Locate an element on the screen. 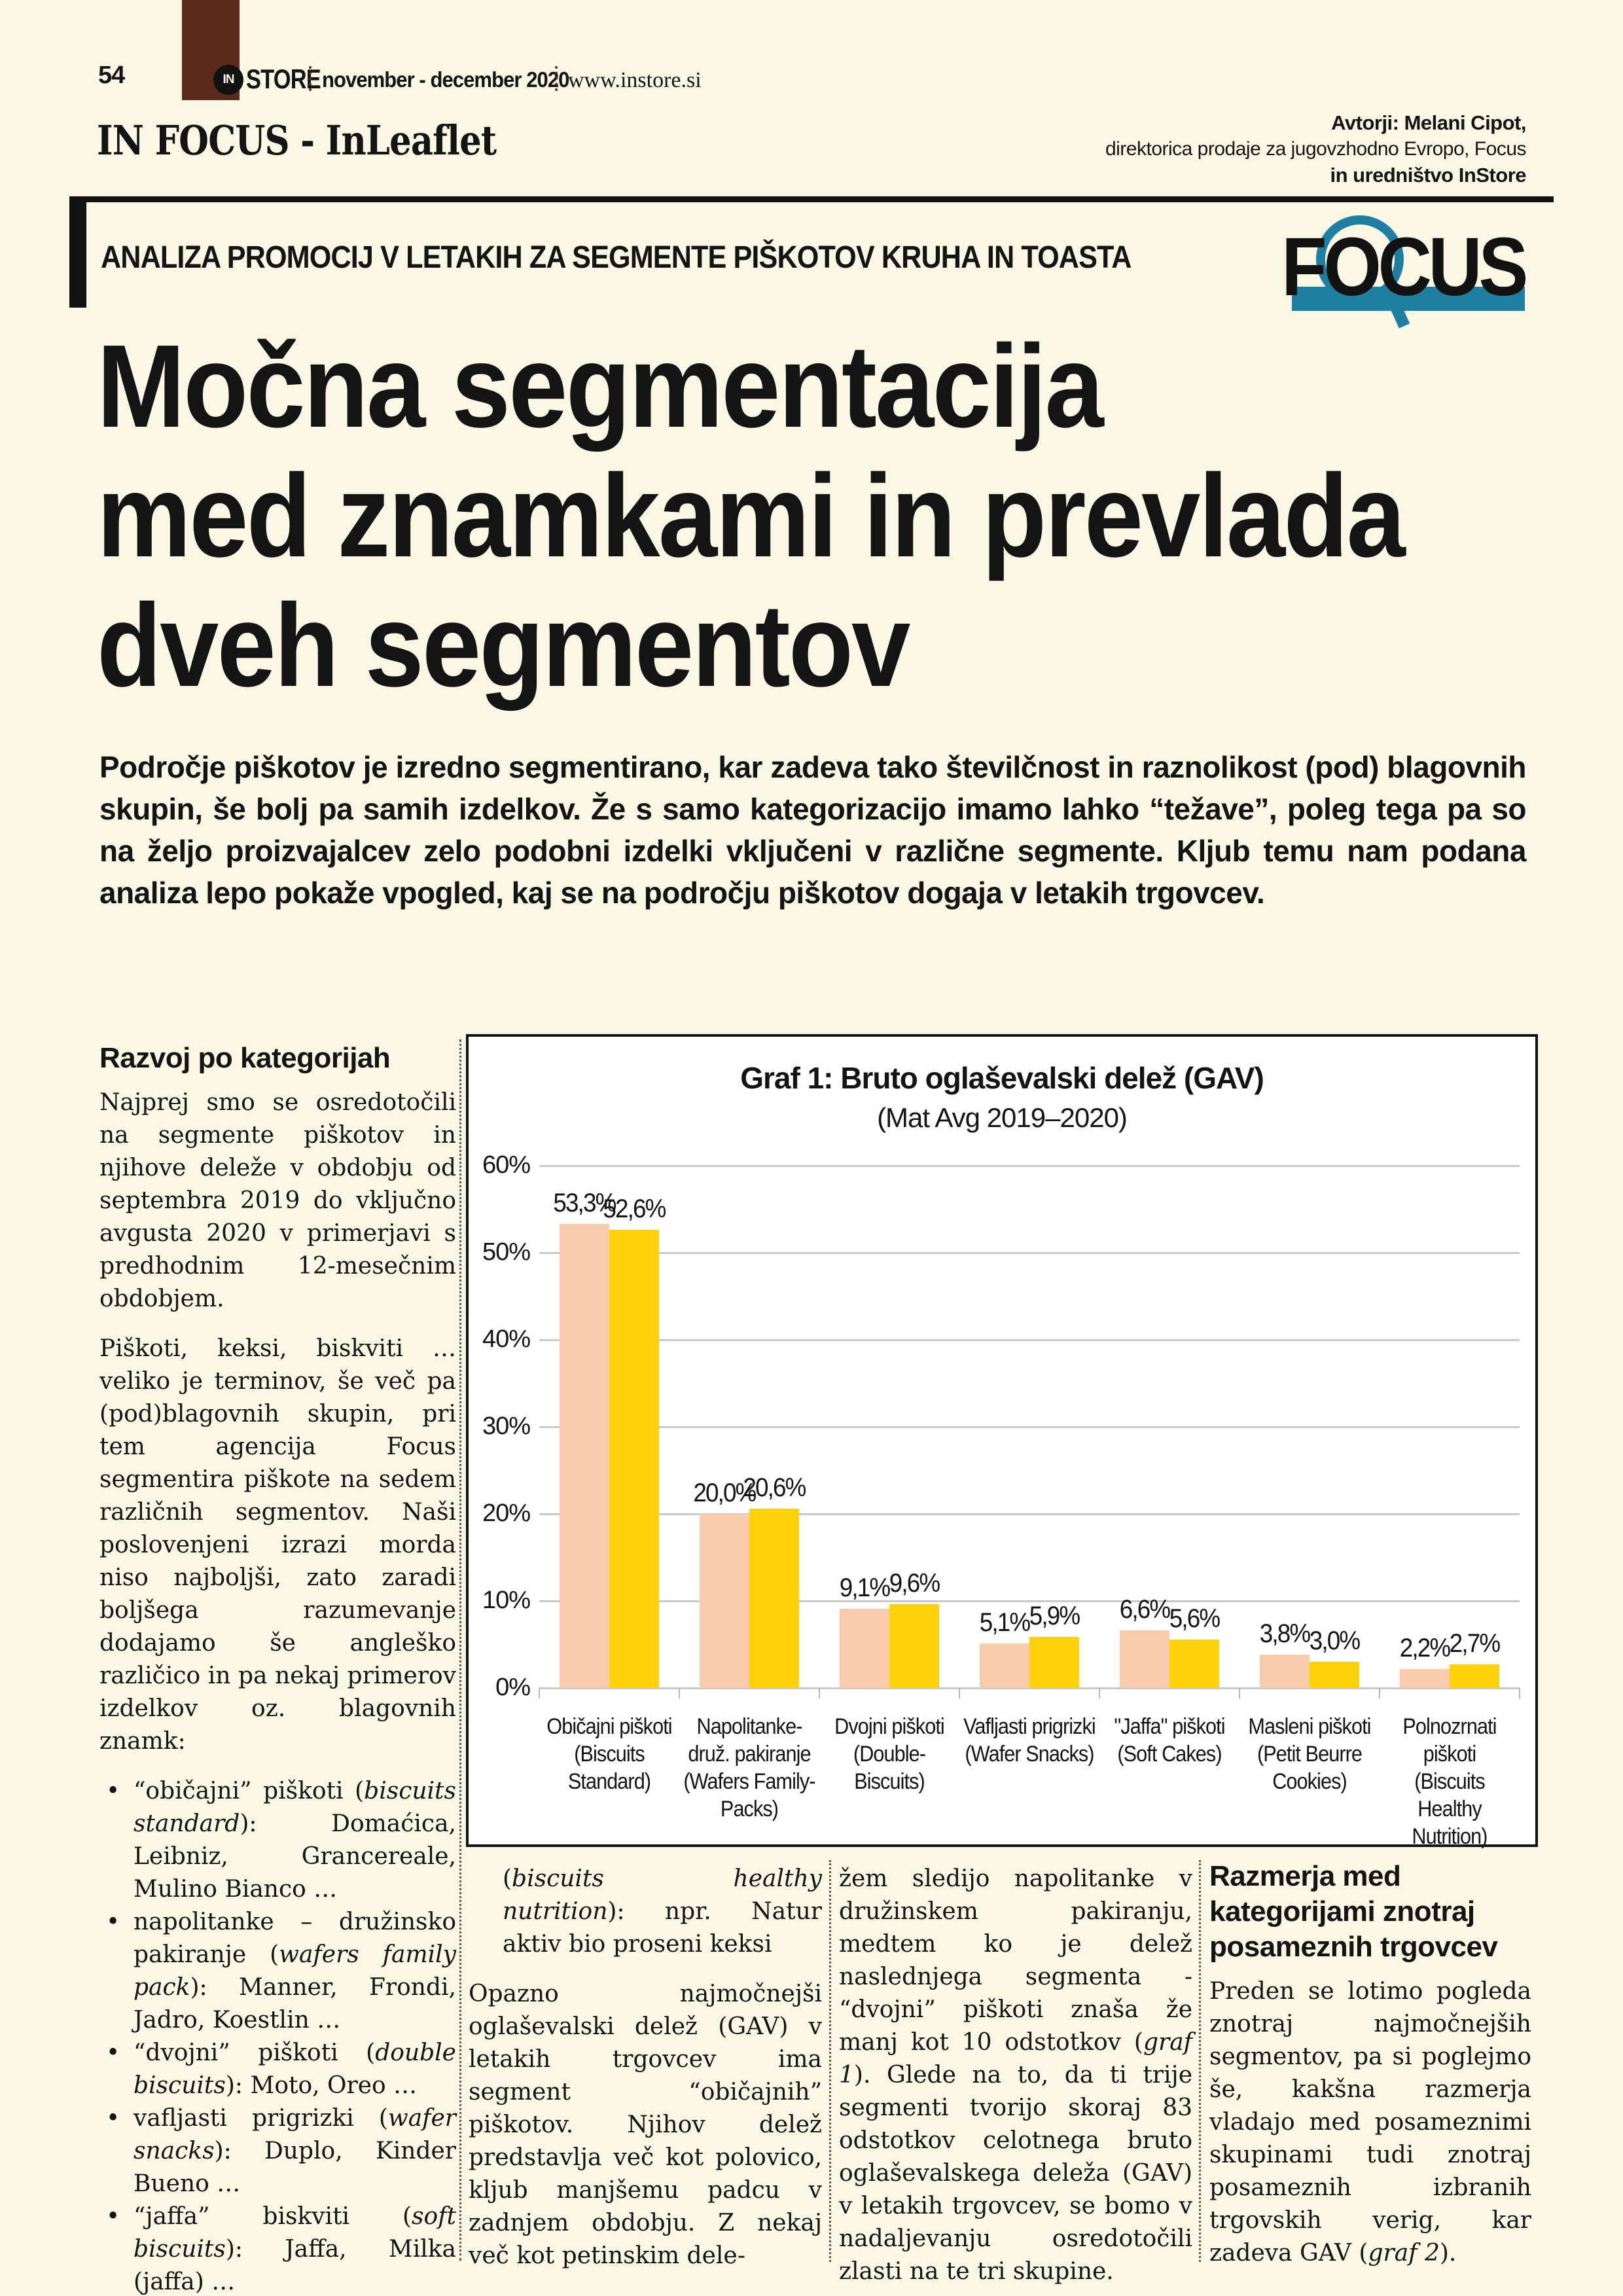  authors-line: in uredništvo InStore is located at coordinates (1428, 175).